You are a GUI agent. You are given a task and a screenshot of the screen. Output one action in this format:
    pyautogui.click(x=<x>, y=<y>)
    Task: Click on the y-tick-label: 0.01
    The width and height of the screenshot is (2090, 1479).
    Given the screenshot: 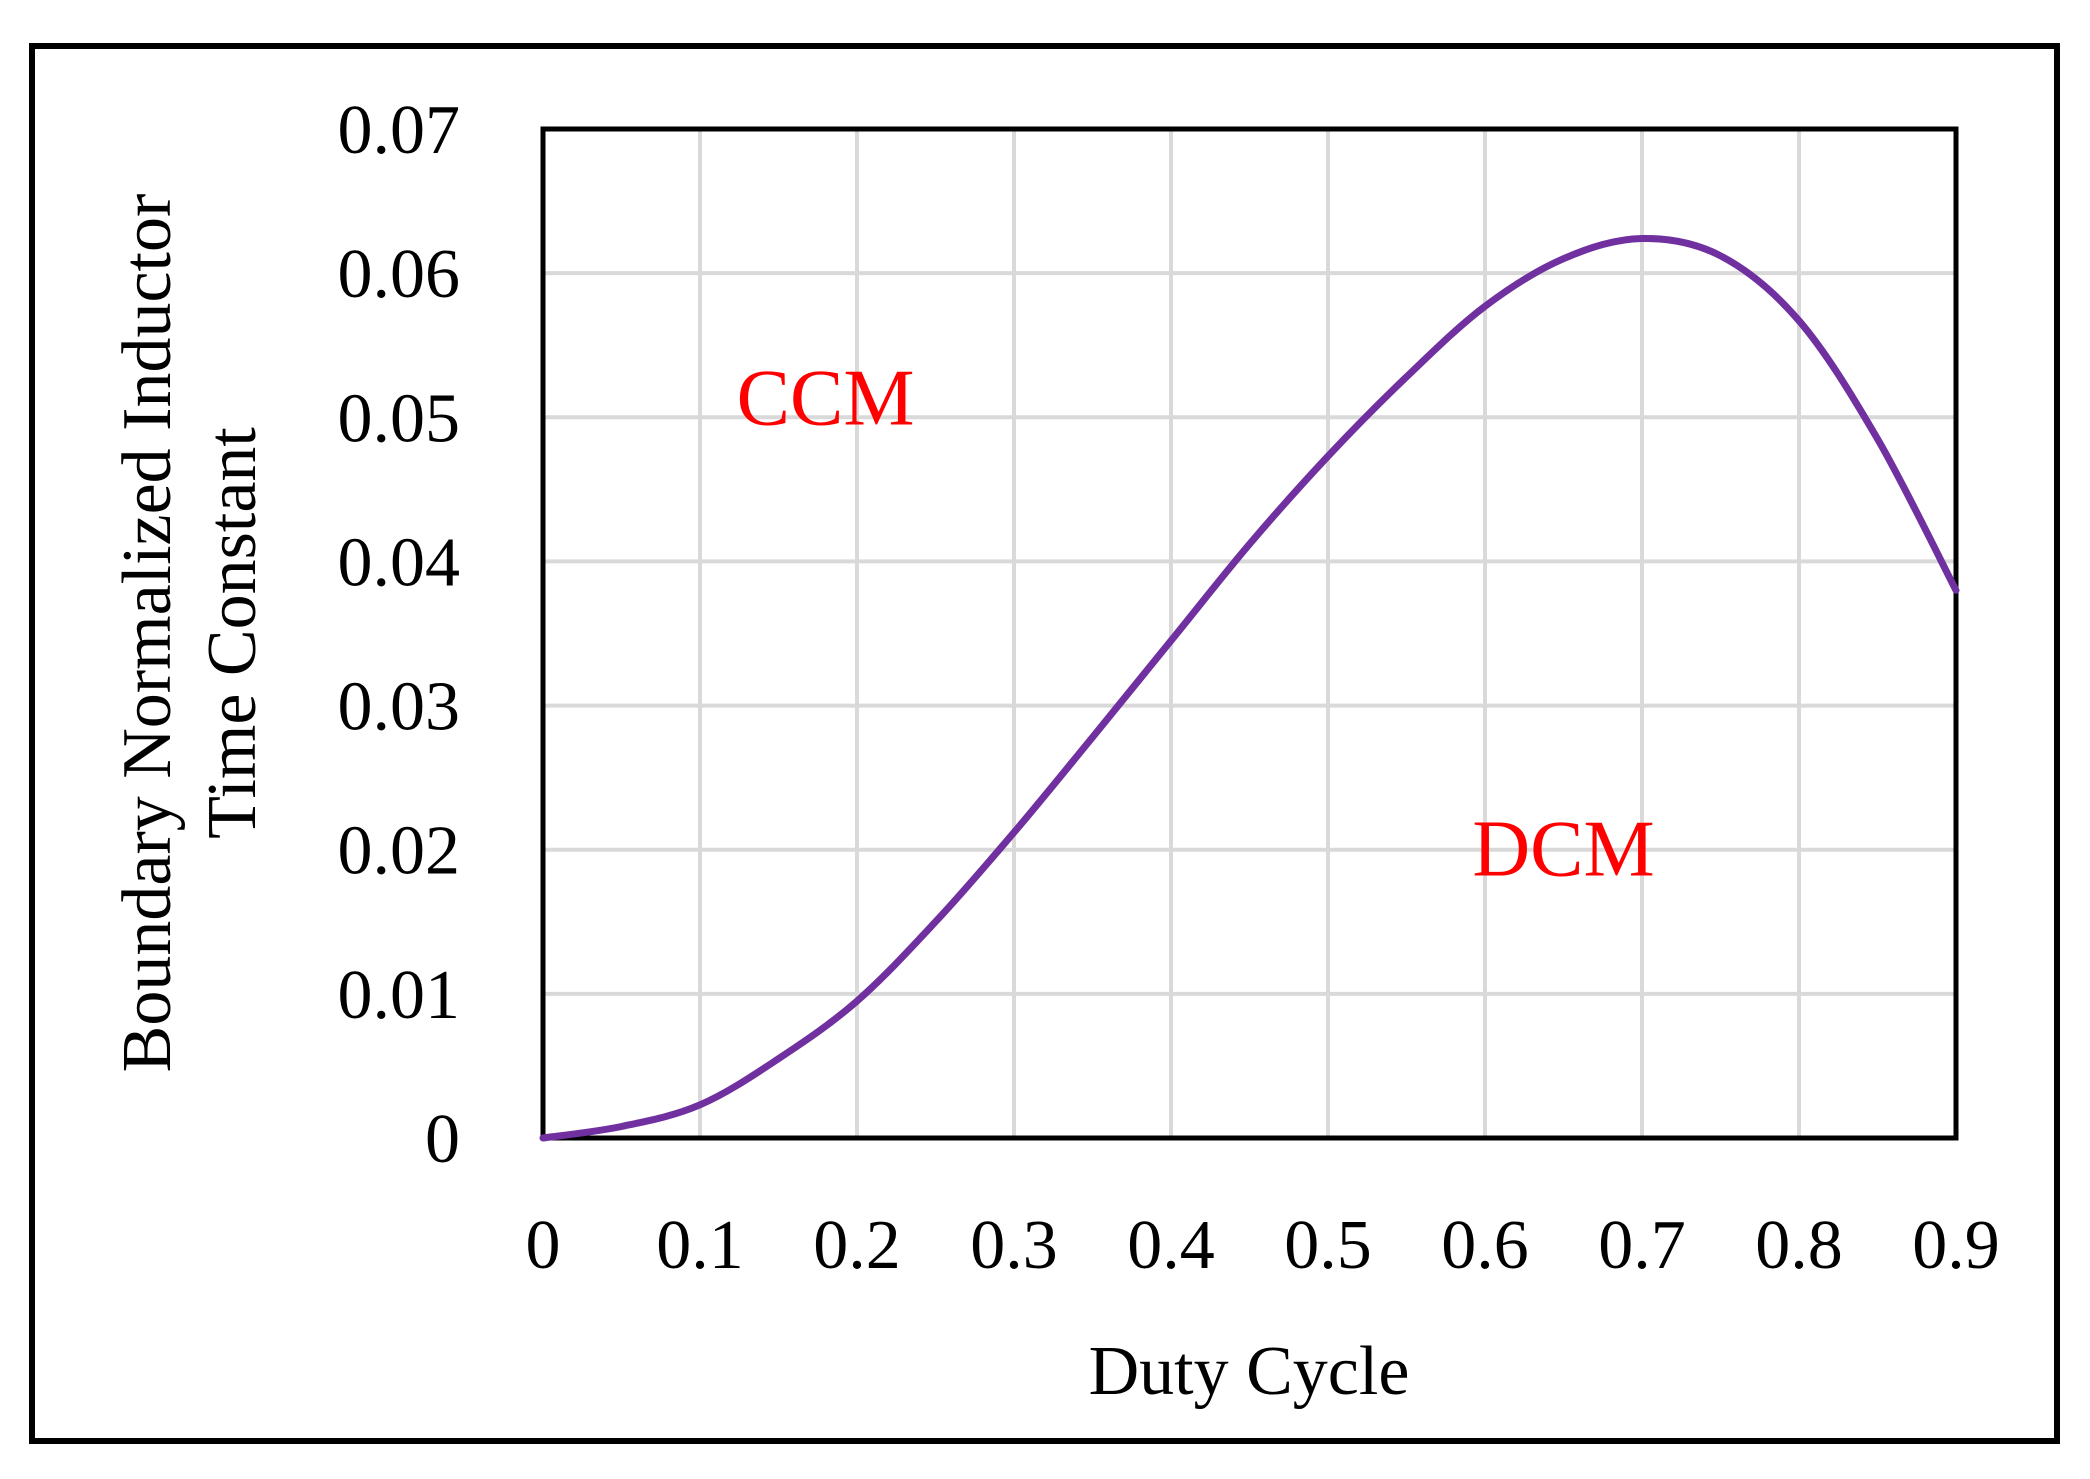 What is the action you would take?
    pyautogui.click(x=399, y=995)
    